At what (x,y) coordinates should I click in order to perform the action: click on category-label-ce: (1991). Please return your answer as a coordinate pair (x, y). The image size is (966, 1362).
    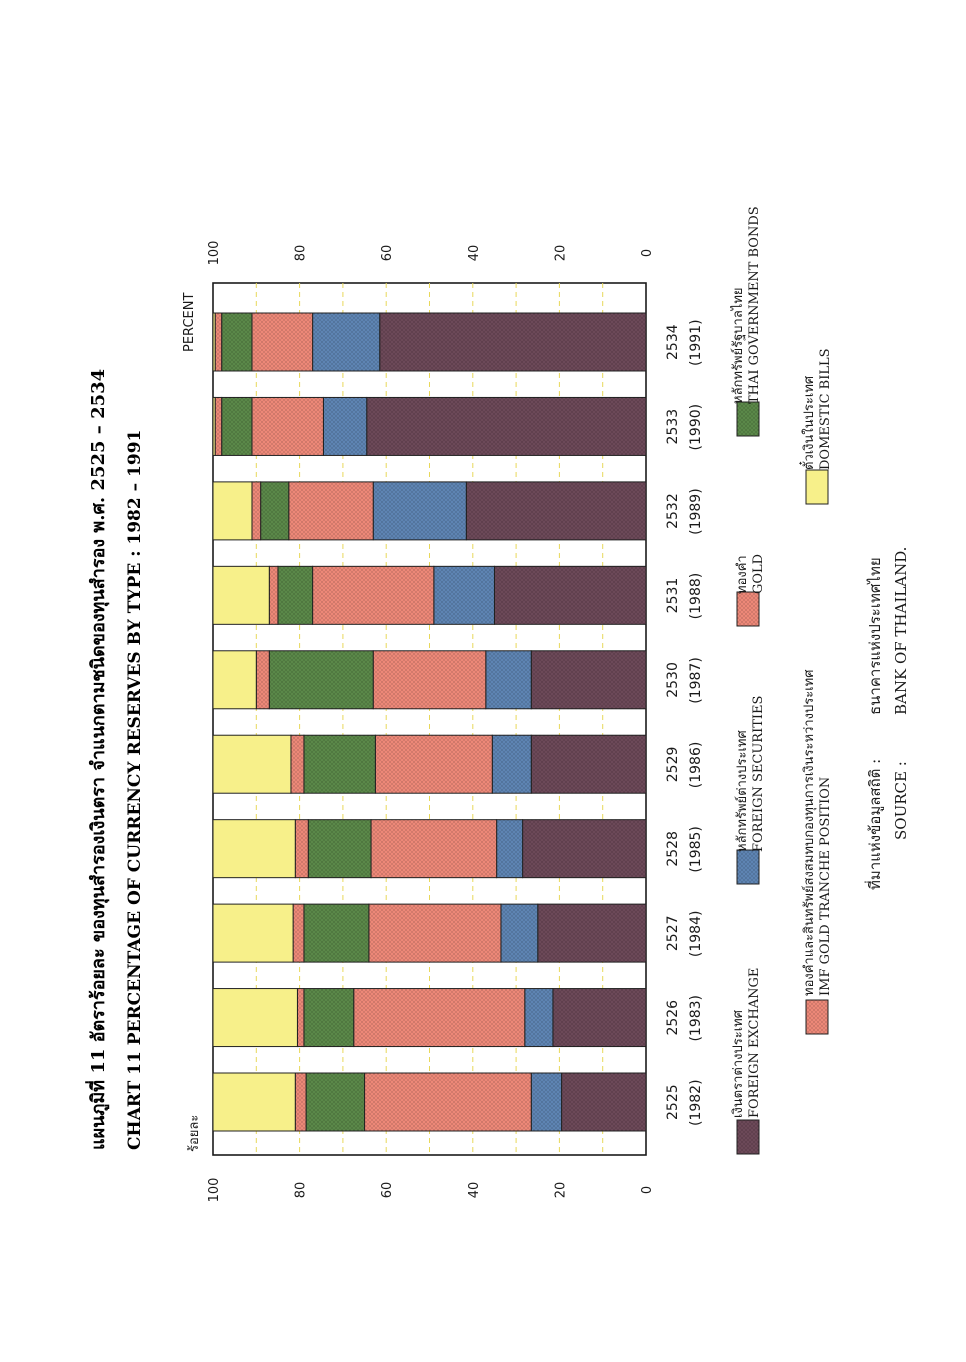
    Looking at the image, I should click on (696, 342).